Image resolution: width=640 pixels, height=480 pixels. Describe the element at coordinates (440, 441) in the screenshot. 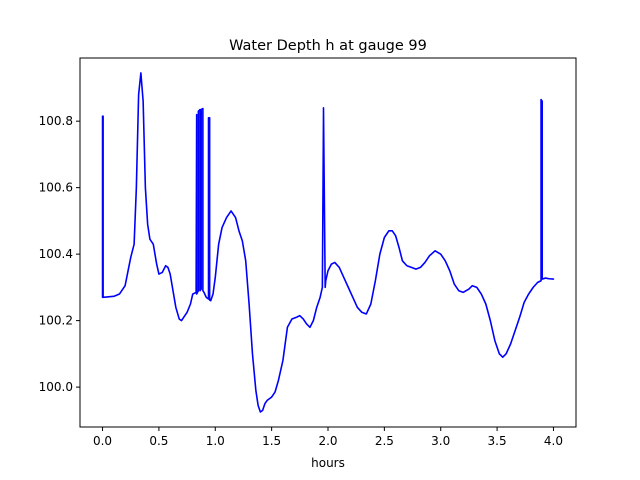

I see `x-tick-label: 3.0` at that location.